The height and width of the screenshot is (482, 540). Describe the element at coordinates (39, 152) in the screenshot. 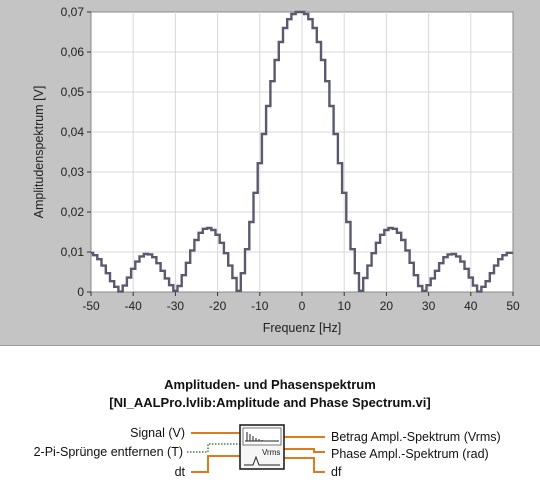

I see `y-axis-title: Amplitudenspektrum [V]` at that location.